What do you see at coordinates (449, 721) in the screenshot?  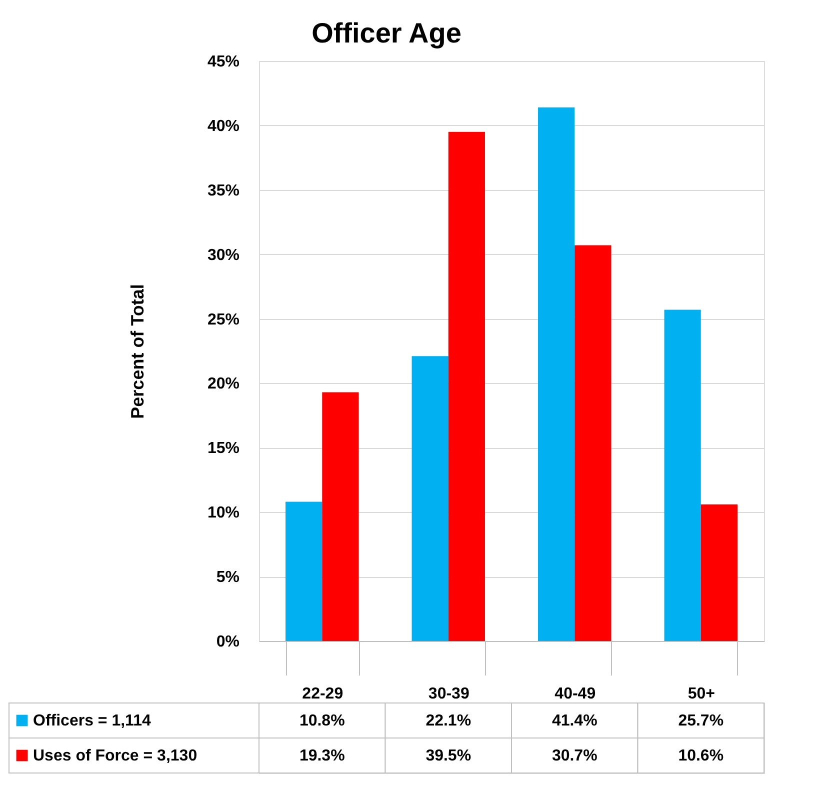 I see `data-label: 22.1%` at bounding box center [449, 721].